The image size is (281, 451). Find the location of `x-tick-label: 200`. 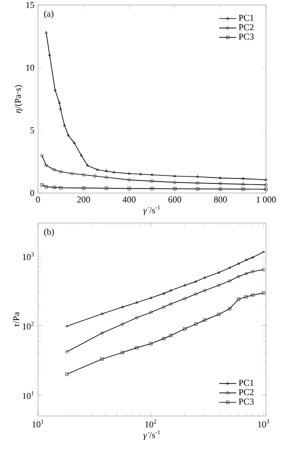

x-tick-label: 200 is located at coordinates (83, 199).